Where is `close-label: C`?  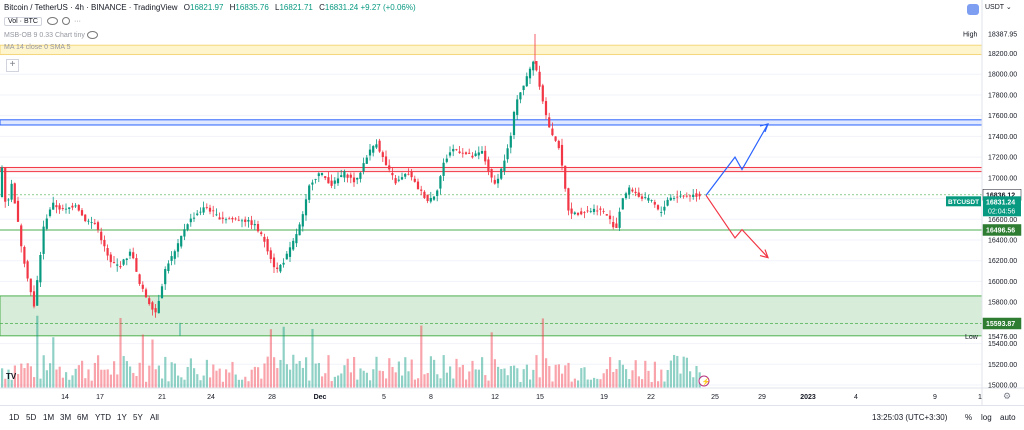
close-label: C is located at coordinates (322, 7).